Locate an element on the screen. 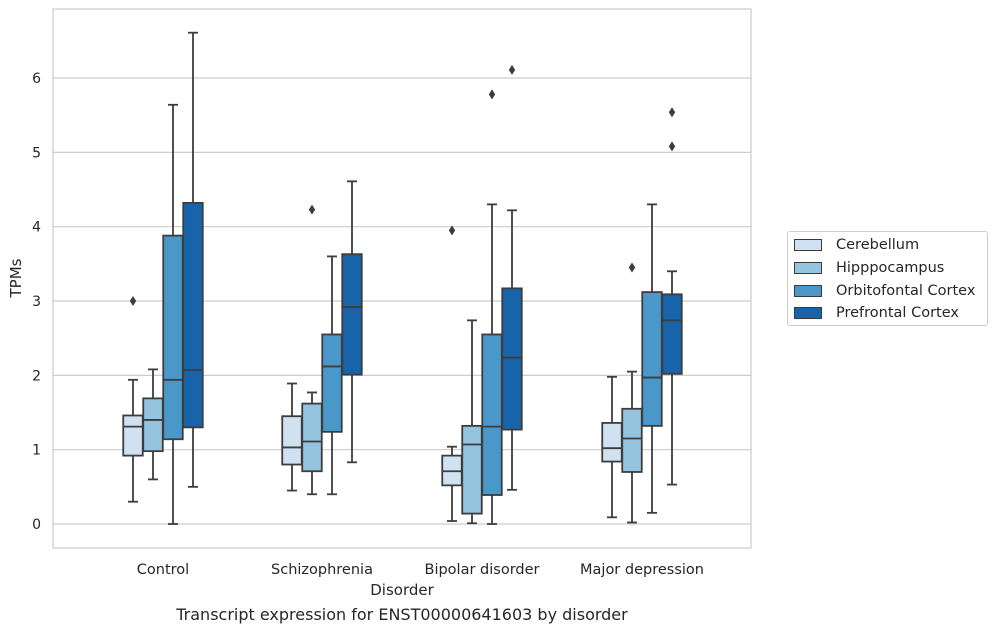  x-tick-label: Control is located at coordinates (163, 570).